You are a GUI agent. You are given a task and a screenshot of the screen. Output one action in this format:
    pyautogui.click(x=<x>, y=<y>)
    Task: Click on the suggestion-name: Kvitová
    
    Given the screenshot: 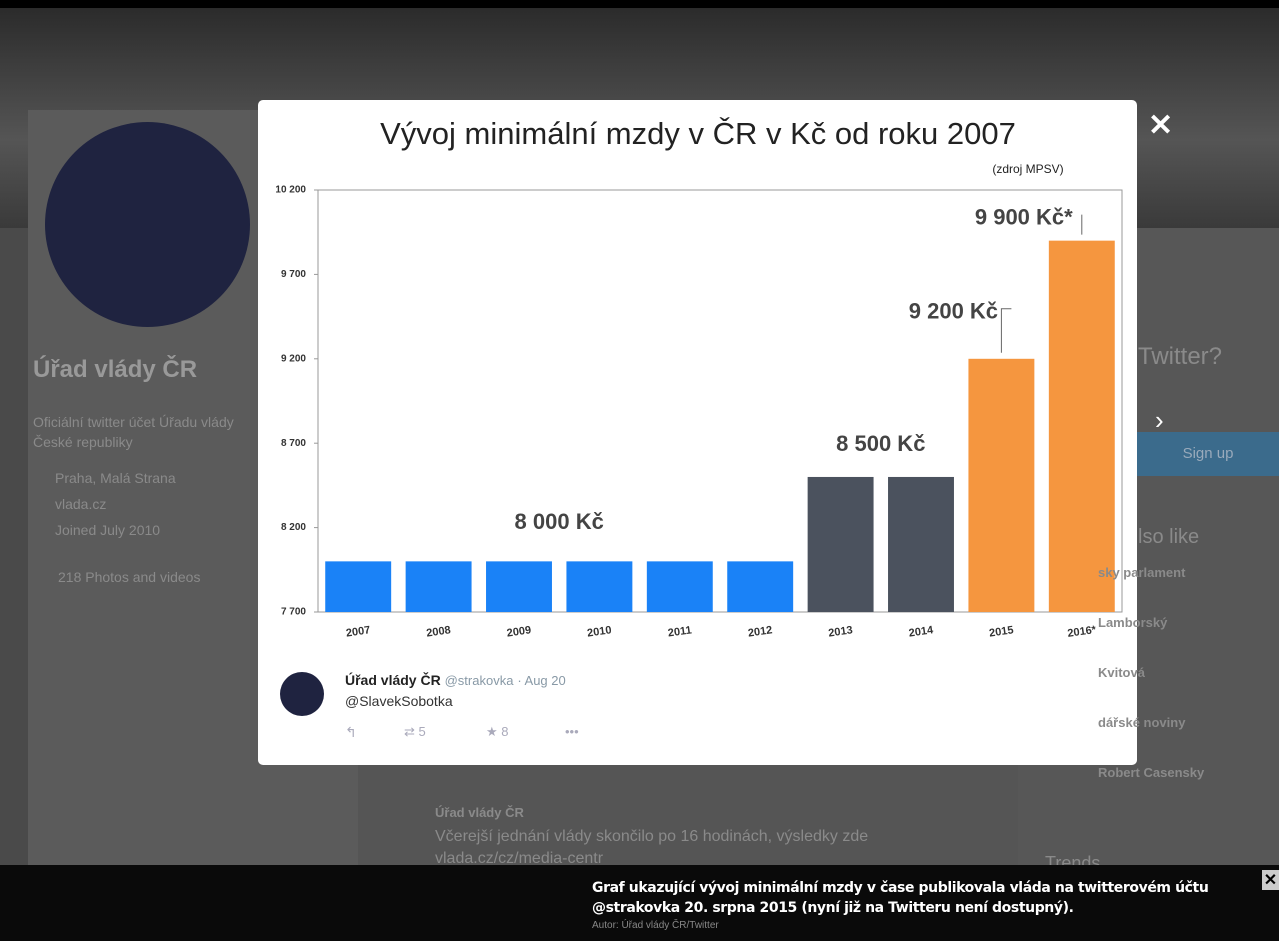 What is the action you would take?
    pyautogui.click(x=1121, y=672)
    